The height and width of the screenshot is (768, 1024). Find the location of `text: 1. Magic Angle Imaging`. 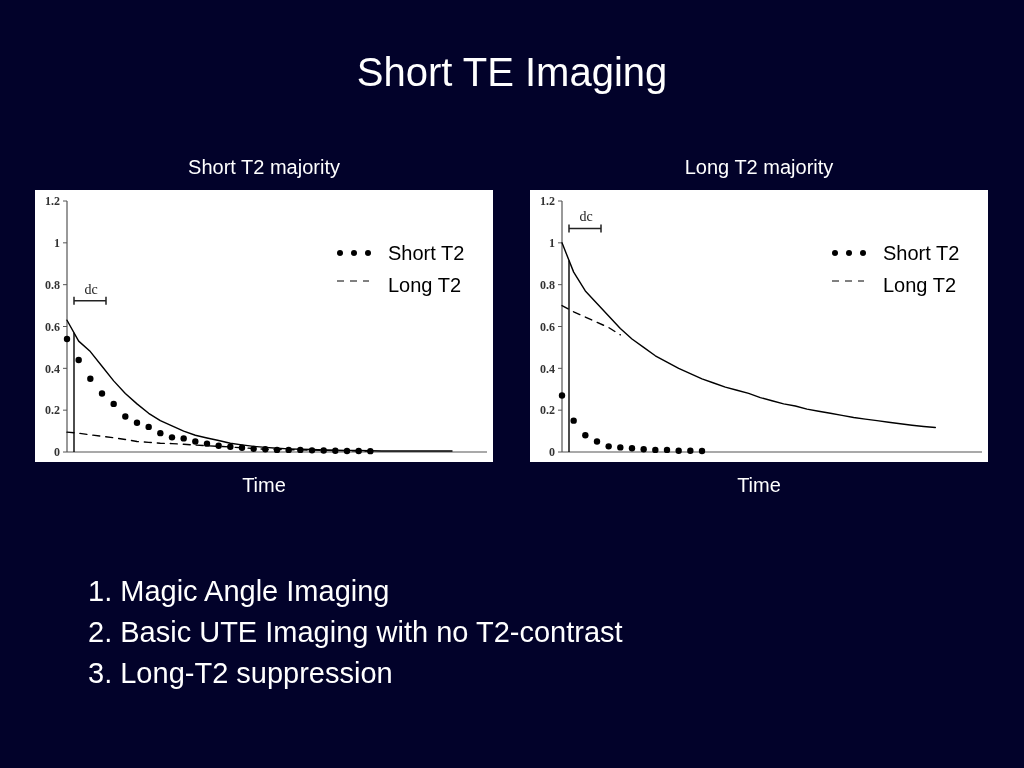

text: 1. Magic Angle Imaging is located at coordinates (239, 591).